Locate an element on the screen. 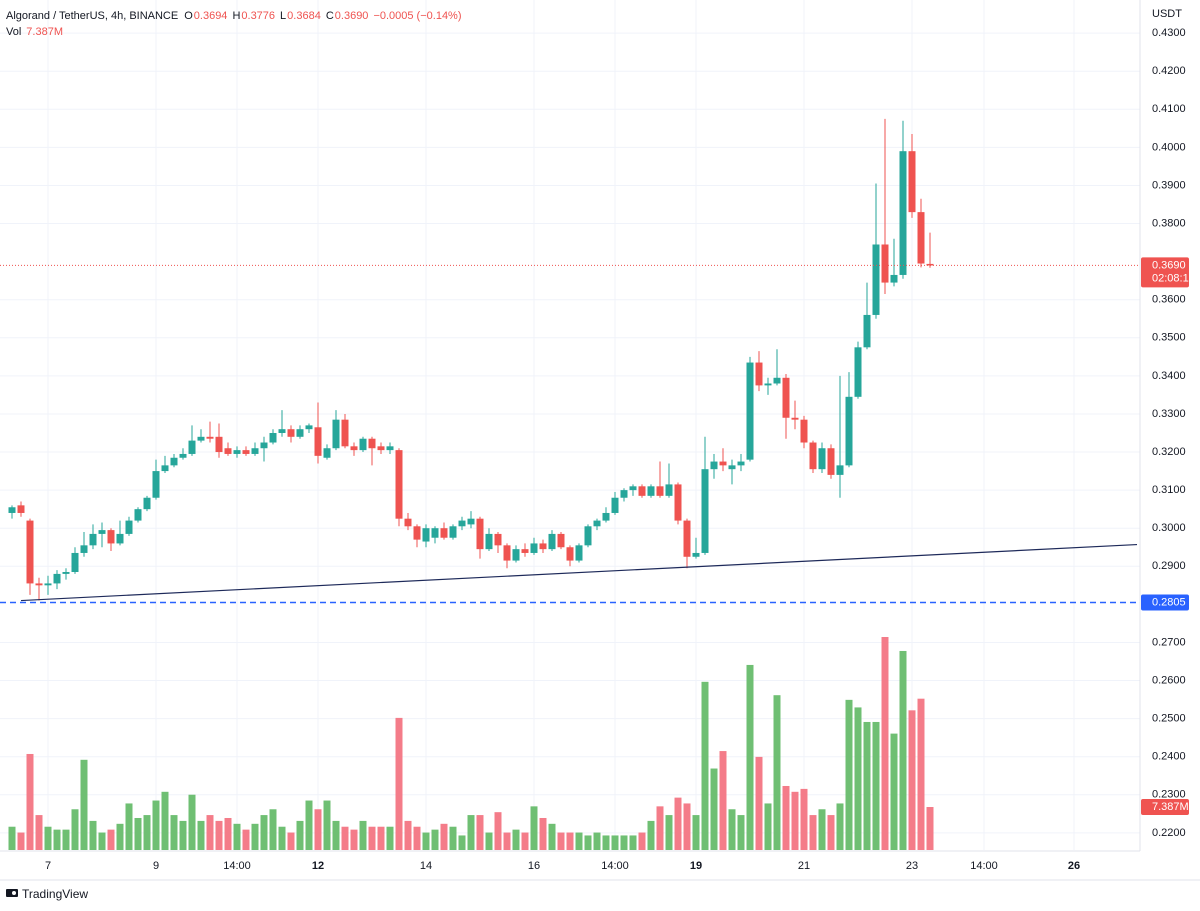  y-tick-label: 0.2700 is located at coordinates (1169, 642).